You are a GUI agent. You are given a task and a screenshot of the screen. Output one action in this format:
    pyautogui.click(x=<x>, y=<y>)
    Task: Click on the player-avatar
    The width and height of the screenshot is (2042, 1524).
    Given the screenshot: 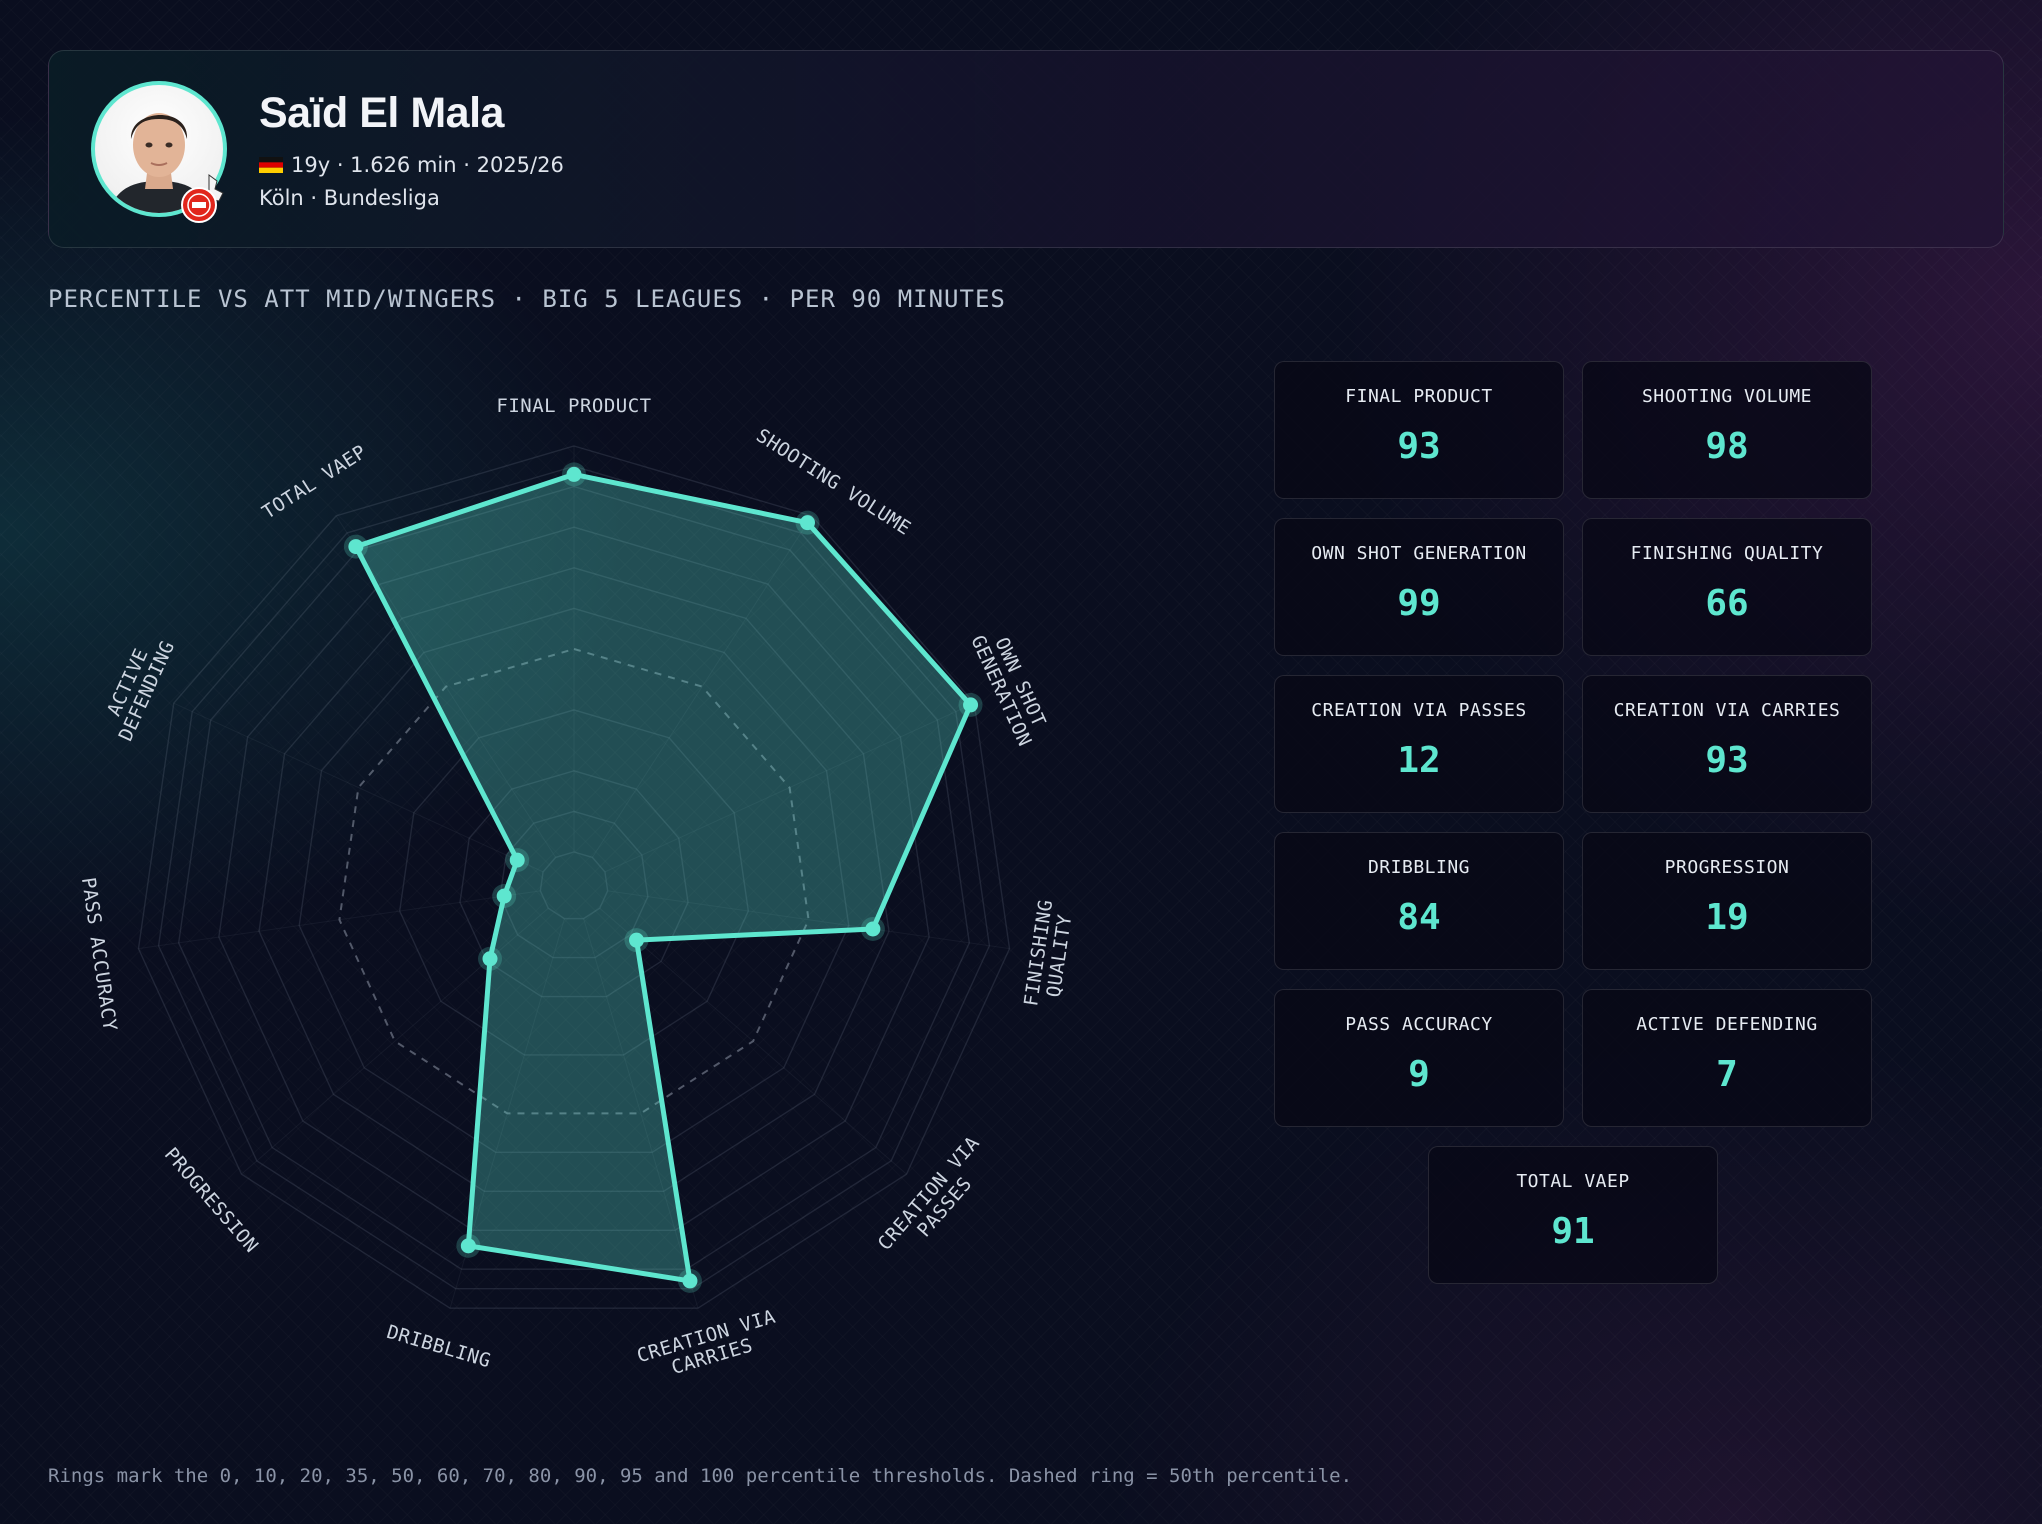 What is the action you would take?
    pyautogui.click(x=159, y=149)
    